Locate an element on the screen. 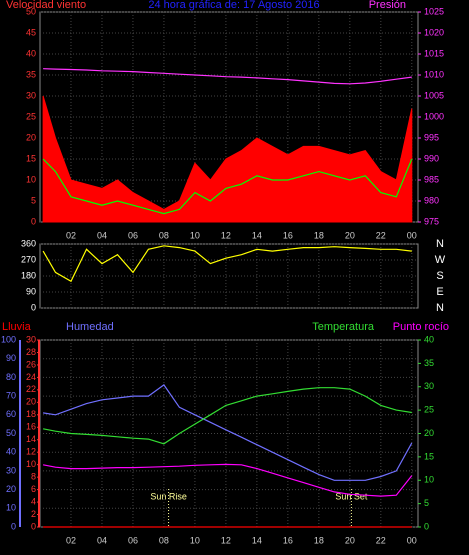  y2-tick-label: 1015 is located at coordinates (434, 53).